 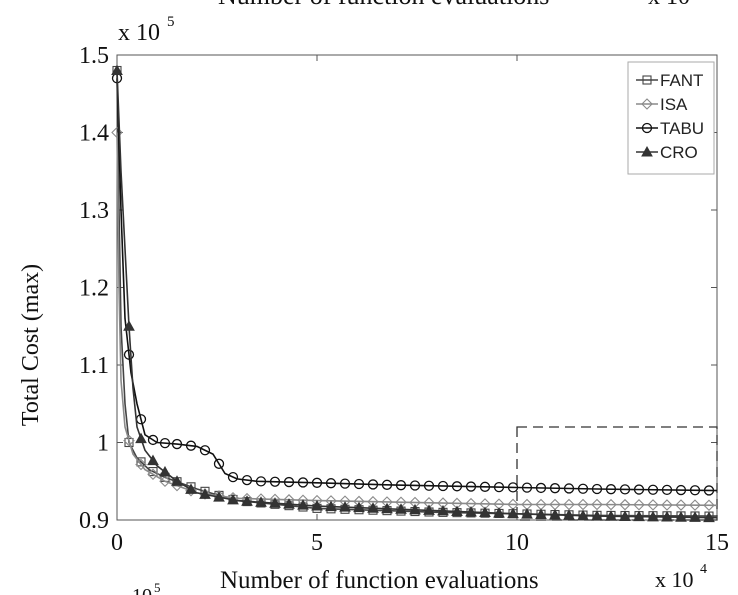 What do you see at coordinates (317, 543) in the screenshot?
I see `x-tick-label: 5` at bounding box center [317, 543].